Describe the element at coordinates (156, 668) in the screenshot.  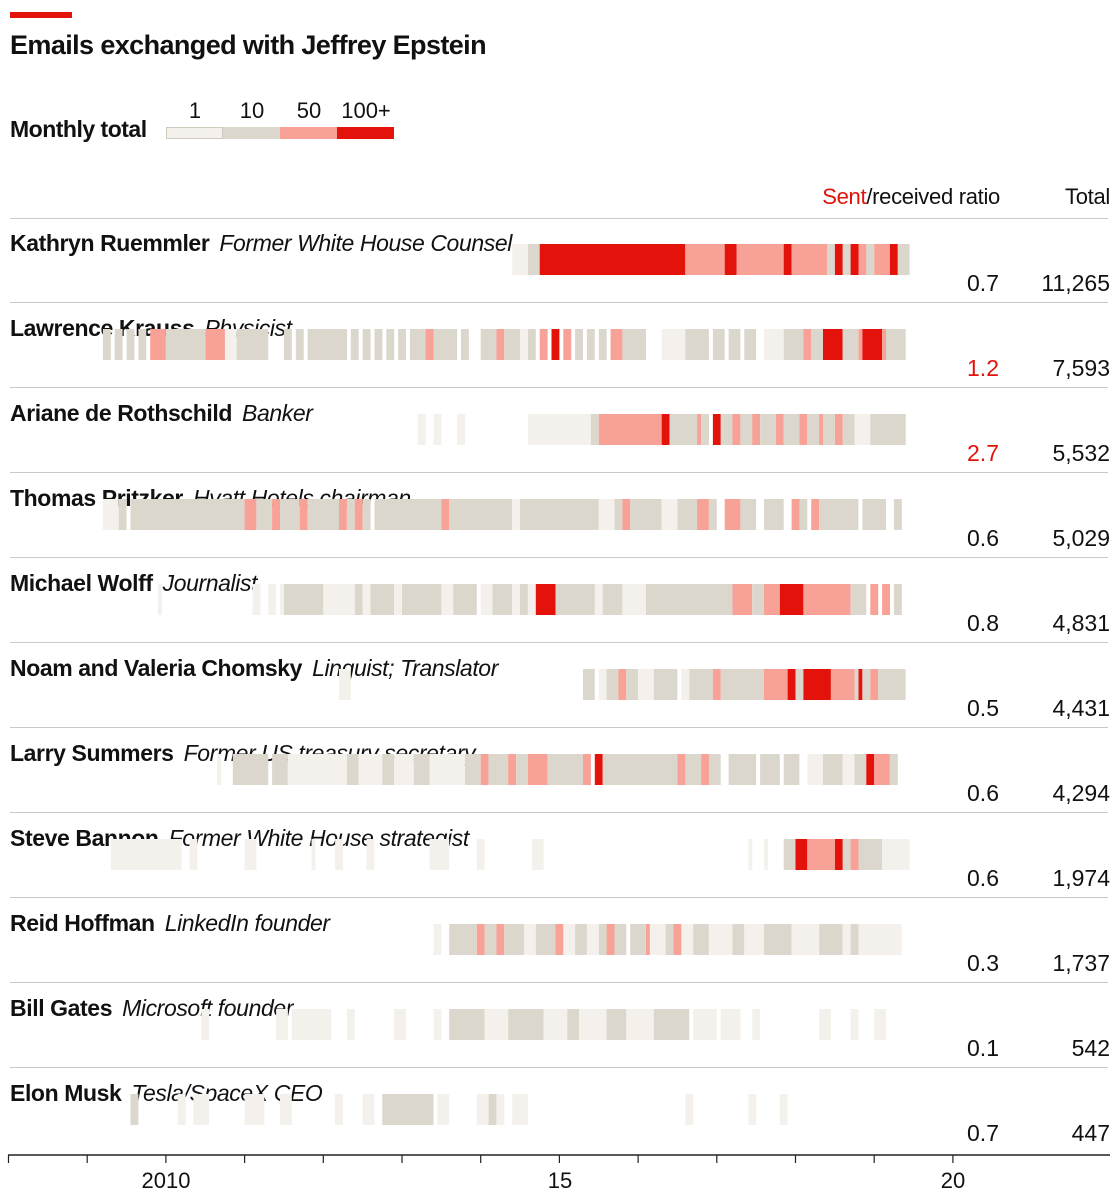
I see `person-name: Noam and Valeria Chomsky` at that location.